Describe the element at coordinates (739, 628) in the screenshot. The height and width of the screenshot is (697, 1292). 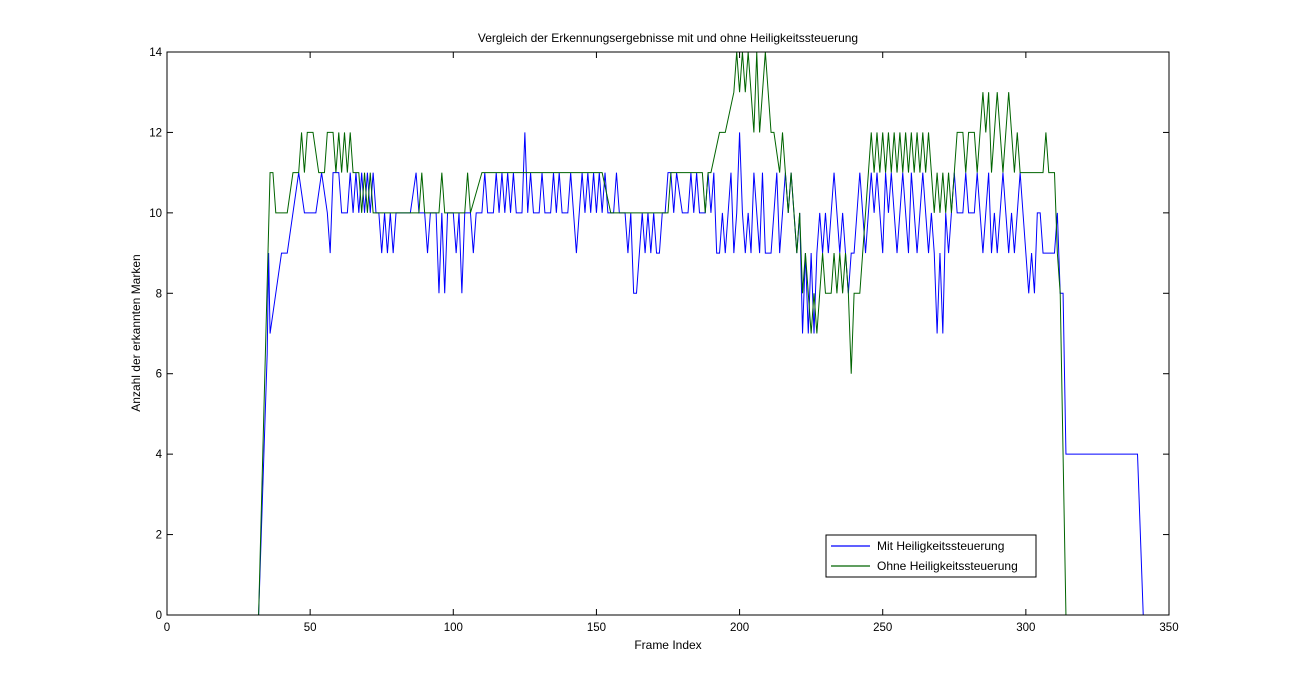
I see `x-tick-label: 200` at that location.